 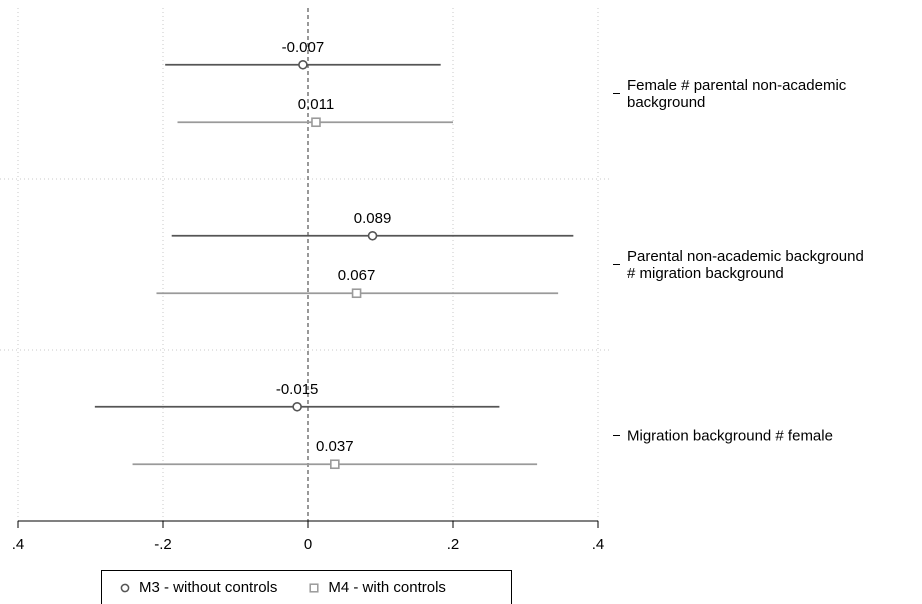 What do you see at coordinates (125, 587) in the screenshot?
I see `circle-marker-icon` at bounding box center [125, 587].